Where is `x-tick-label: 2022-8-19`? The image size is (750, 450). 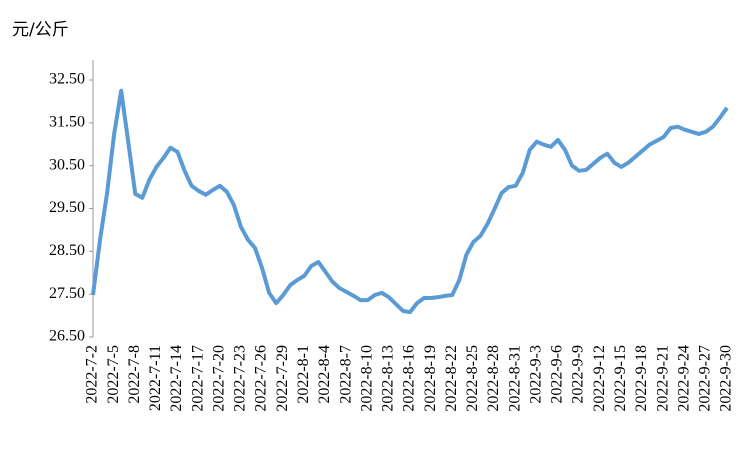 x-tick-label: 2022-8-19 is located at coordinates (430, 378).